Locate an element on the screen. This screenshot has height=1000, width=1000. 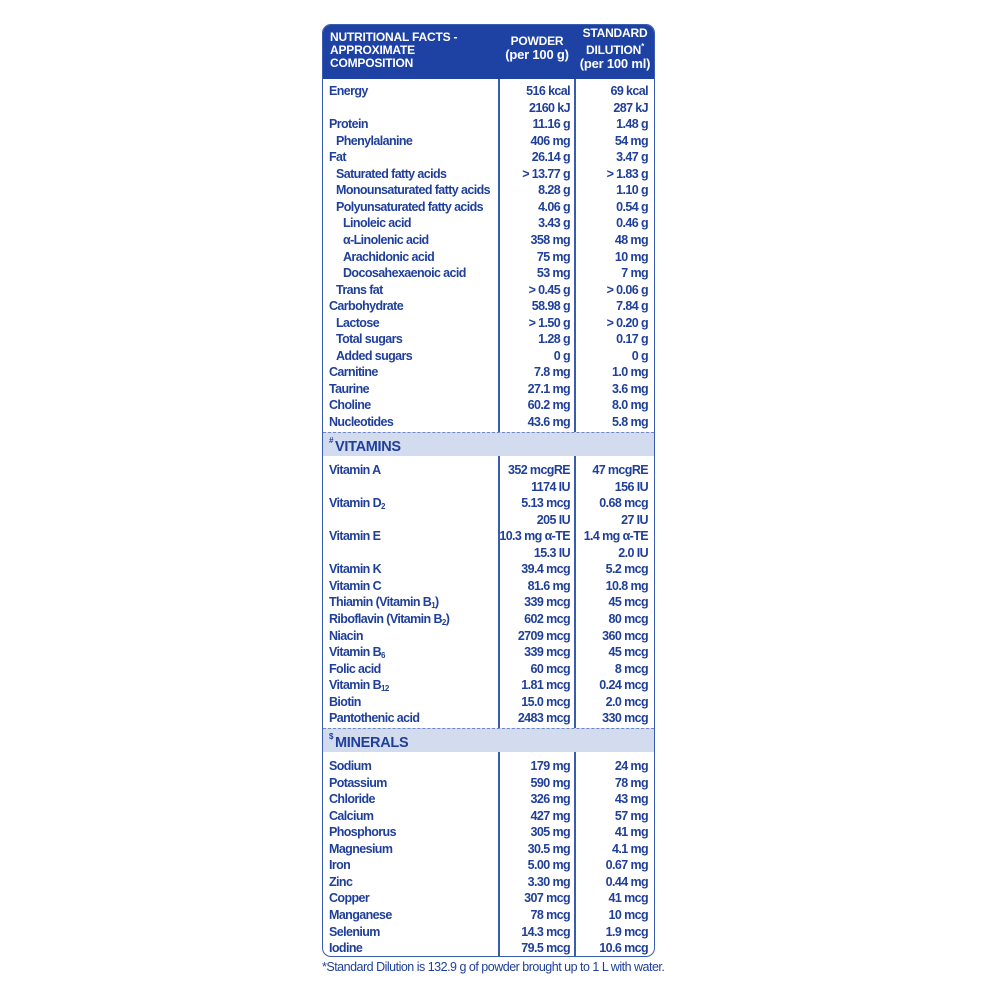
nutrient-name: Docosahexaenoic acid is located at coordinates (404, 273).